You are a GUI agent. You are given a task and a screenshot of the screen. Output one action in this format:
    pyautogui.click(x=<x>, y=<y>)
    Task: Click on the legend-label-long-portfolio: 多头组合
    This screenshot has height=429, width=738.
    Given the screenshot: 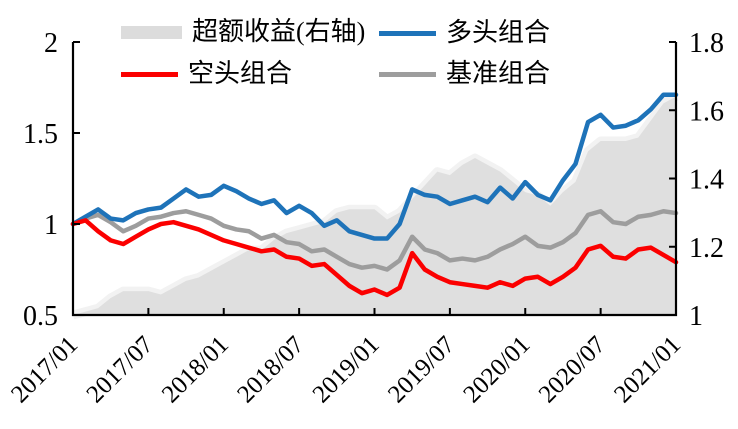 What is the action you would take?
    pyautogui.click(x=498, y=32)
    